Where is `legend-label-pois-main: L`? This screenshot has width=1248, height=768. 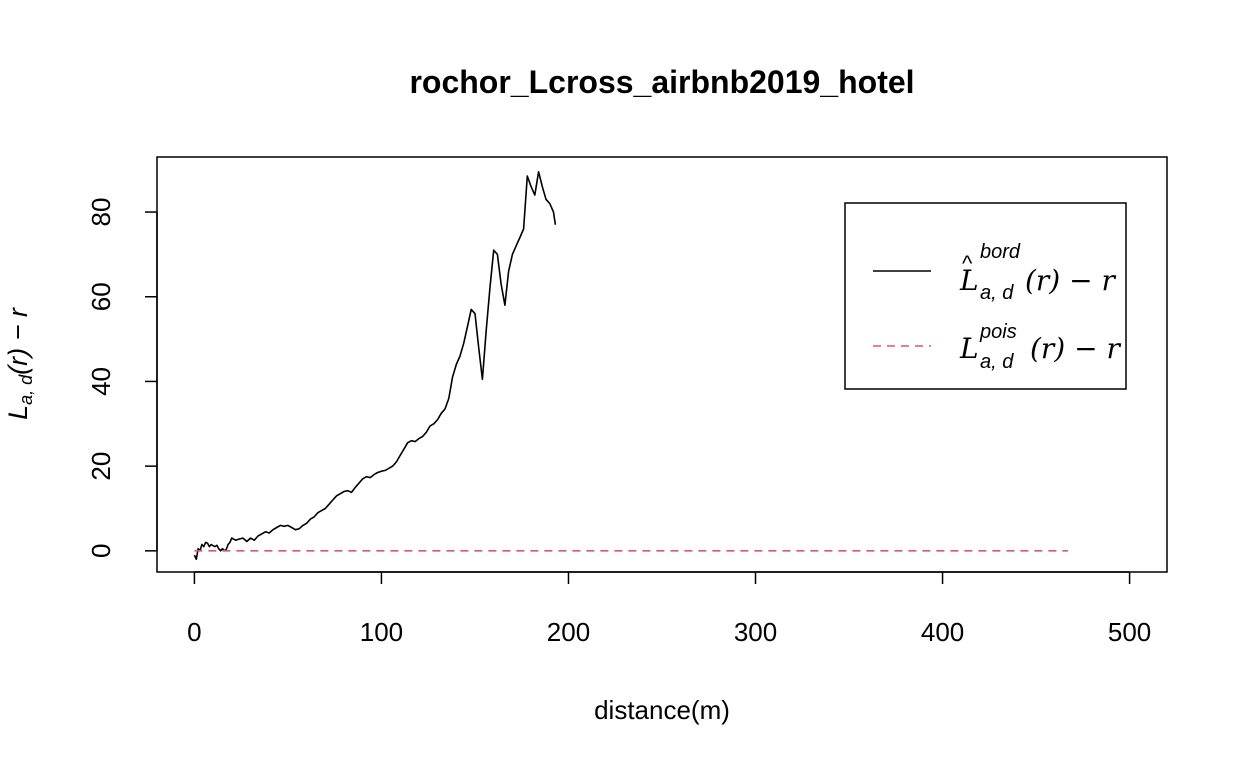
legend-label-pois-main: L is located at coordinates (969, 348).